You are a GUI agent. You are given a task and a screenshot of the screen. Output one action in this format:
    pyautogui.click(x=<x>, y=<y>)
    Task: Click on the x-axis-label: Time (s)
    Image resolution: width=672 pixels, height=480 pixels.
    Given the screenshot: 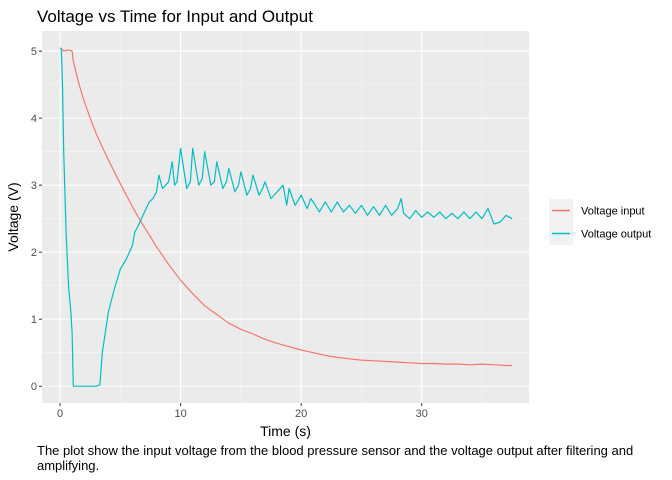 What is the action you would take?
    pyautogui.click(x=285, y=431)
    